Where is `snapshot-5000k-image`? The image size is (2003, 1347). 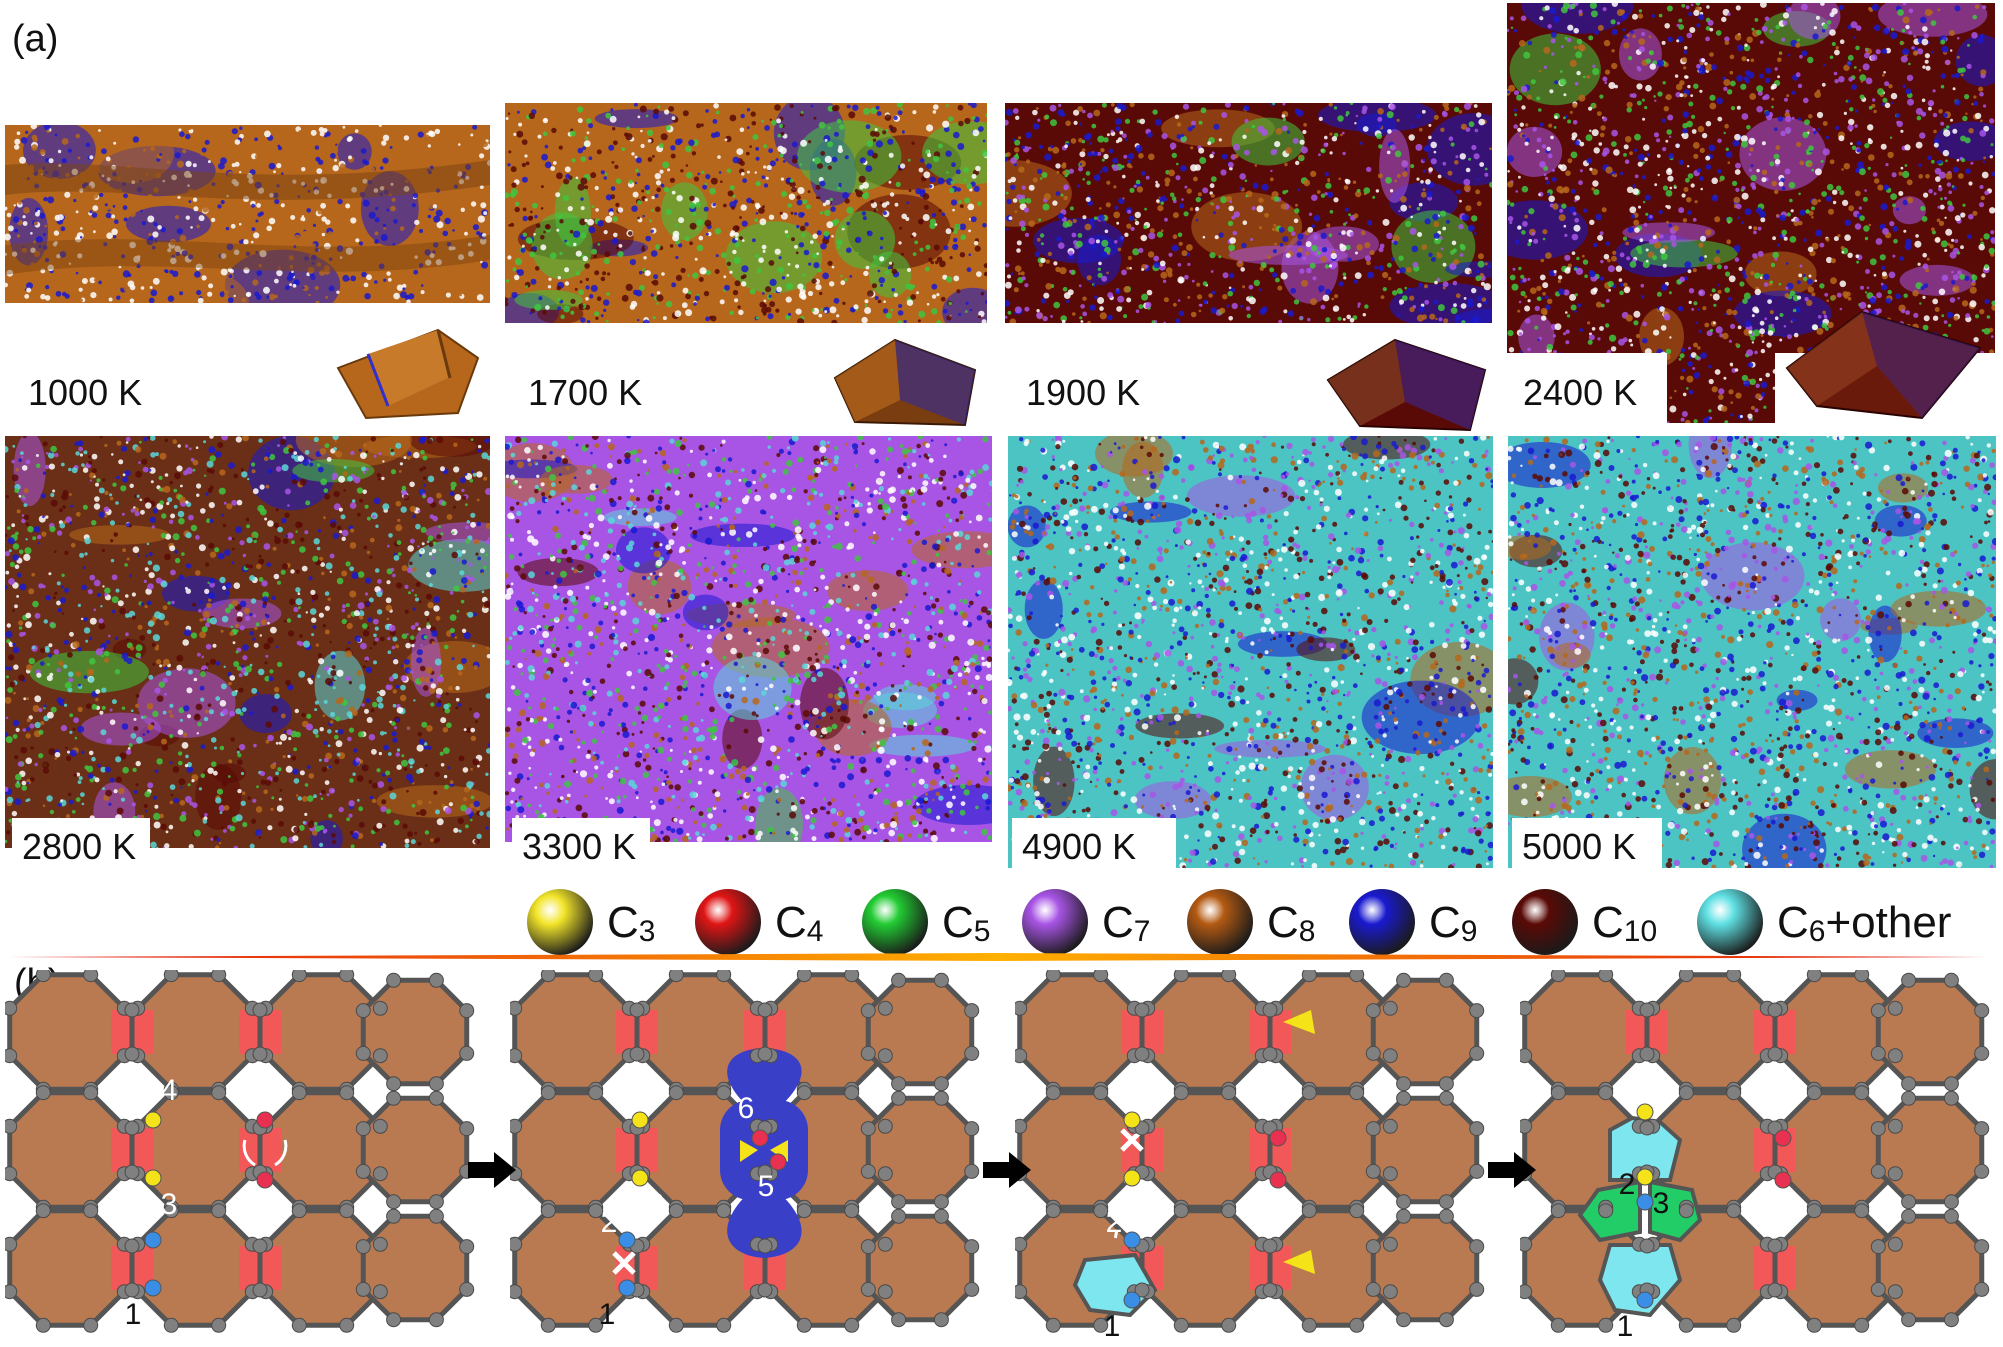
snapshot-5000k-image is located at coordinates (1752, 652).